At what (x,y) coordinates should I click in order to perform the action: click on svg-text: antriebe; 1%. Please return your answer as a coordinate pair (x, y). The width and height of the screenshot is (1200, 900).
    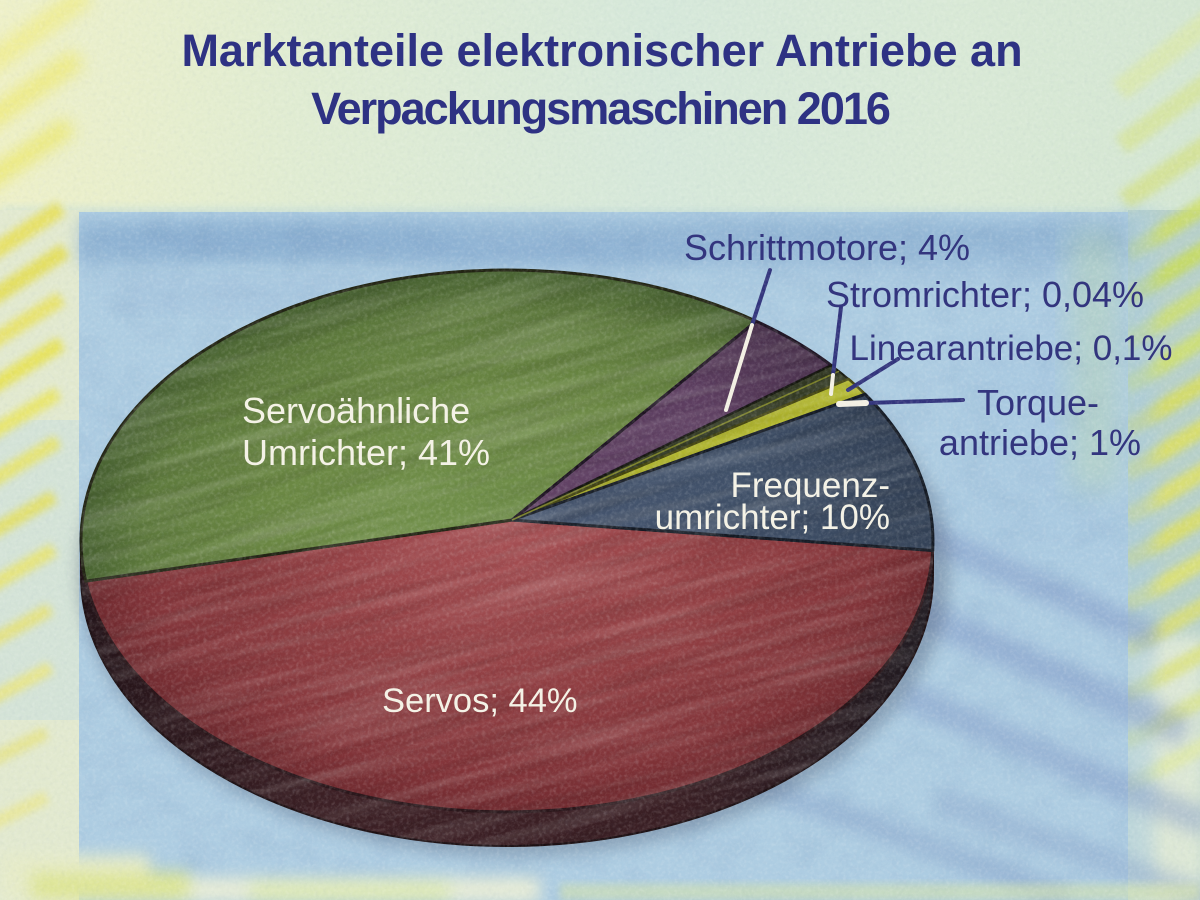
    Looking at the image, I should click on (1040, 442).